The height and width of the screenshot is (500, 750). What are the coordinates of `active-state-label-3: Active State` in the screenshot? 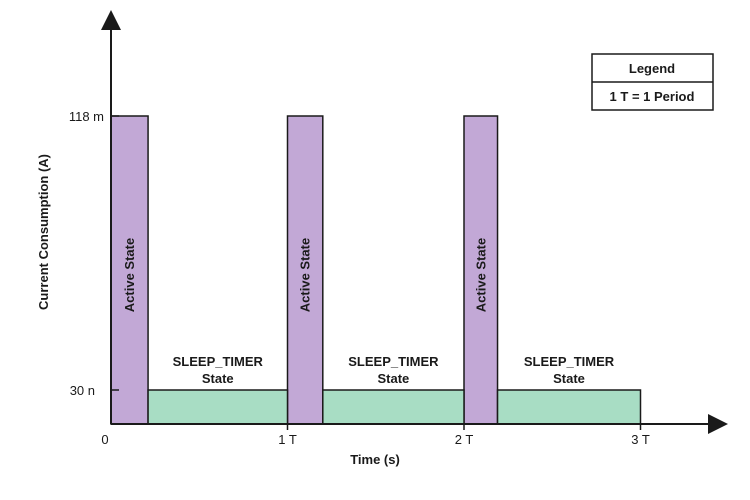 It's located at (480, 275).